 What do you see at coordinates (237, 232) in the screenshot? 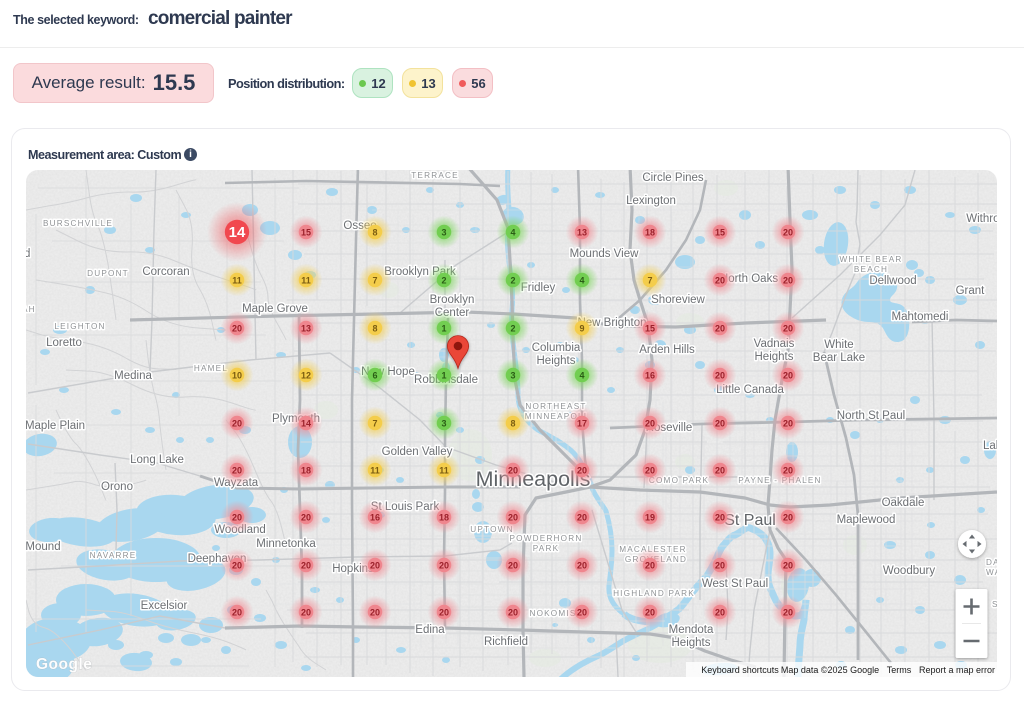
I see `svg-text: 14` at bounding box center [237, 232].